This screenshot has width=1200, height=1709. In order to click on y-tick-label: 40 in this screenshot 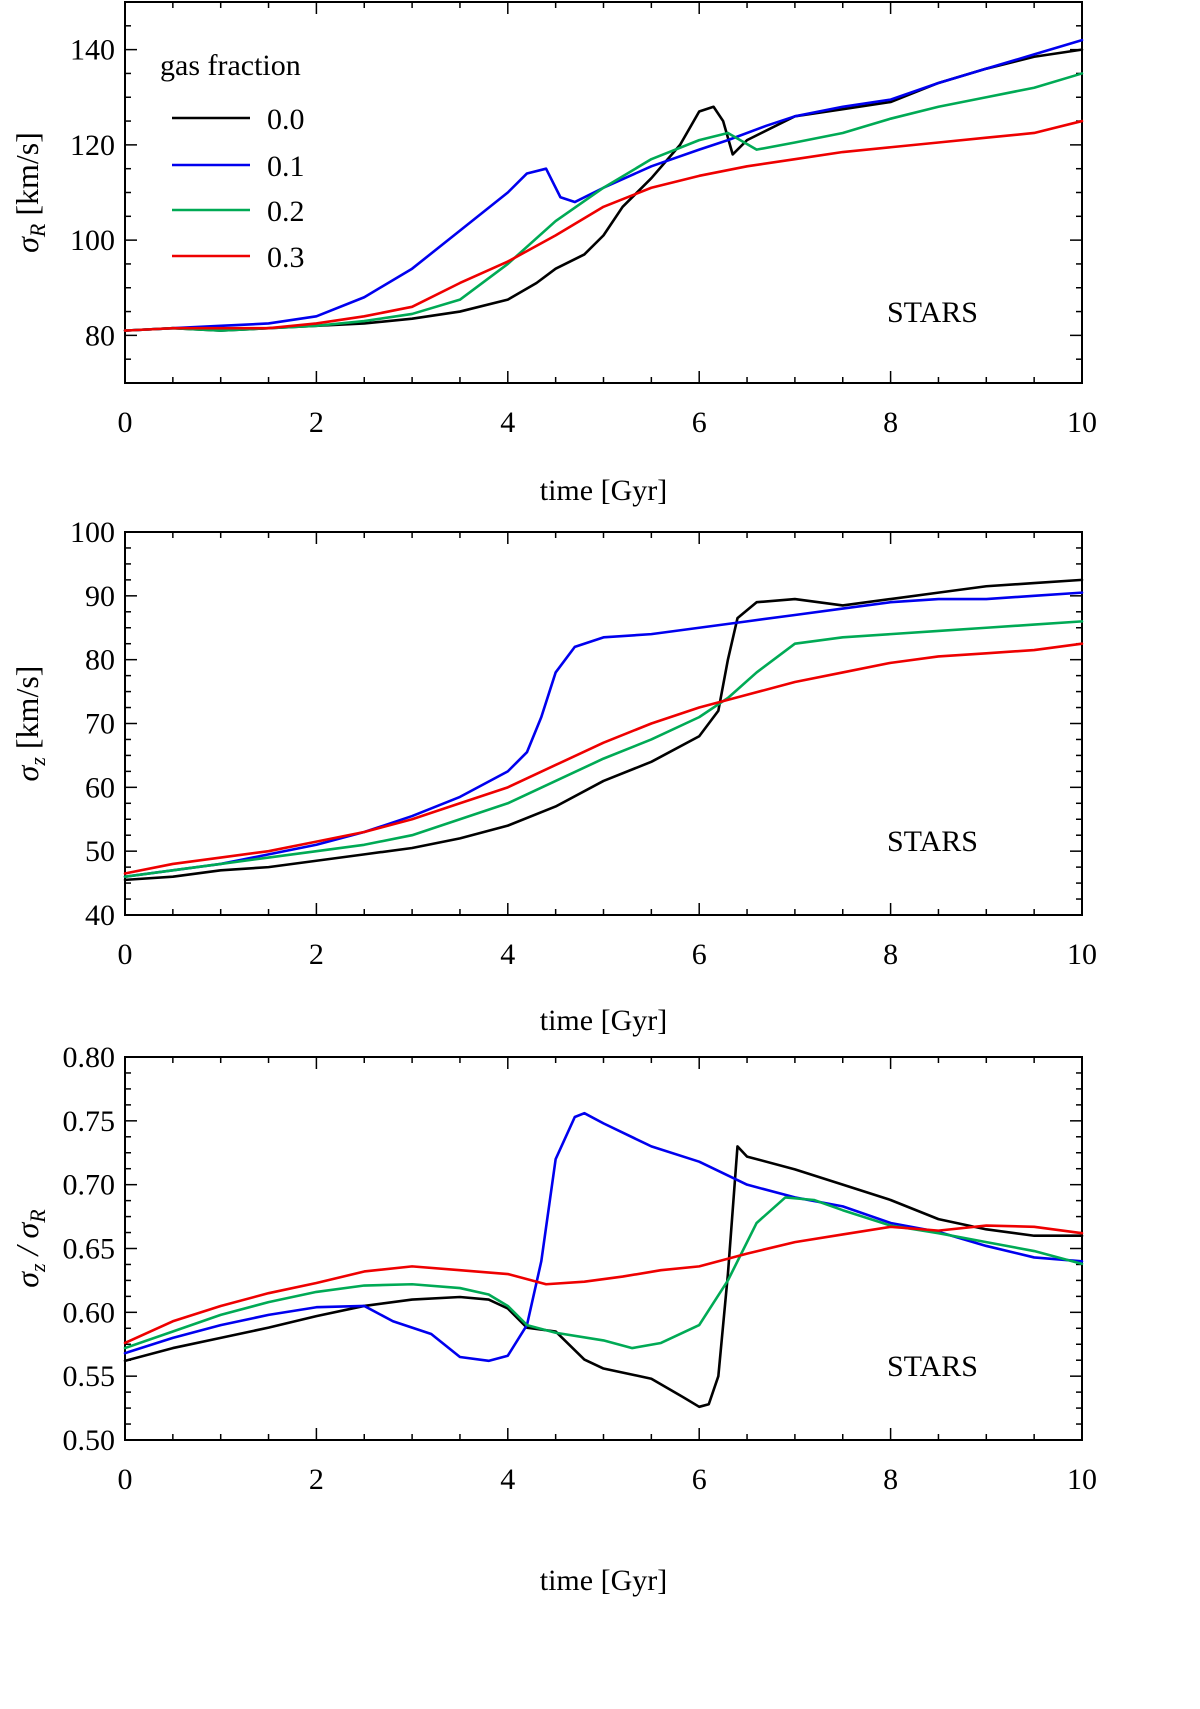, I will do `click(100, 915)`.